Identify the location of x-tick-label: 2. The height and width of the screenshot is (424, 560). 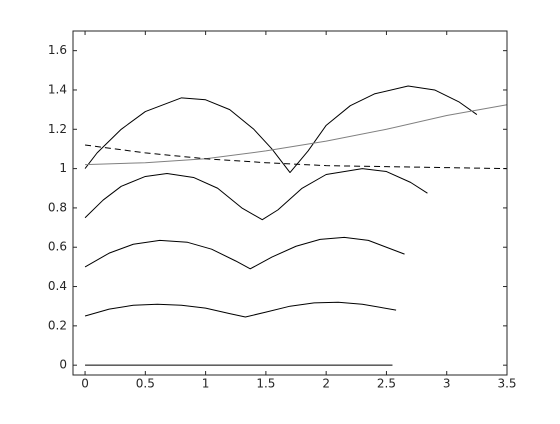
(326, 384).